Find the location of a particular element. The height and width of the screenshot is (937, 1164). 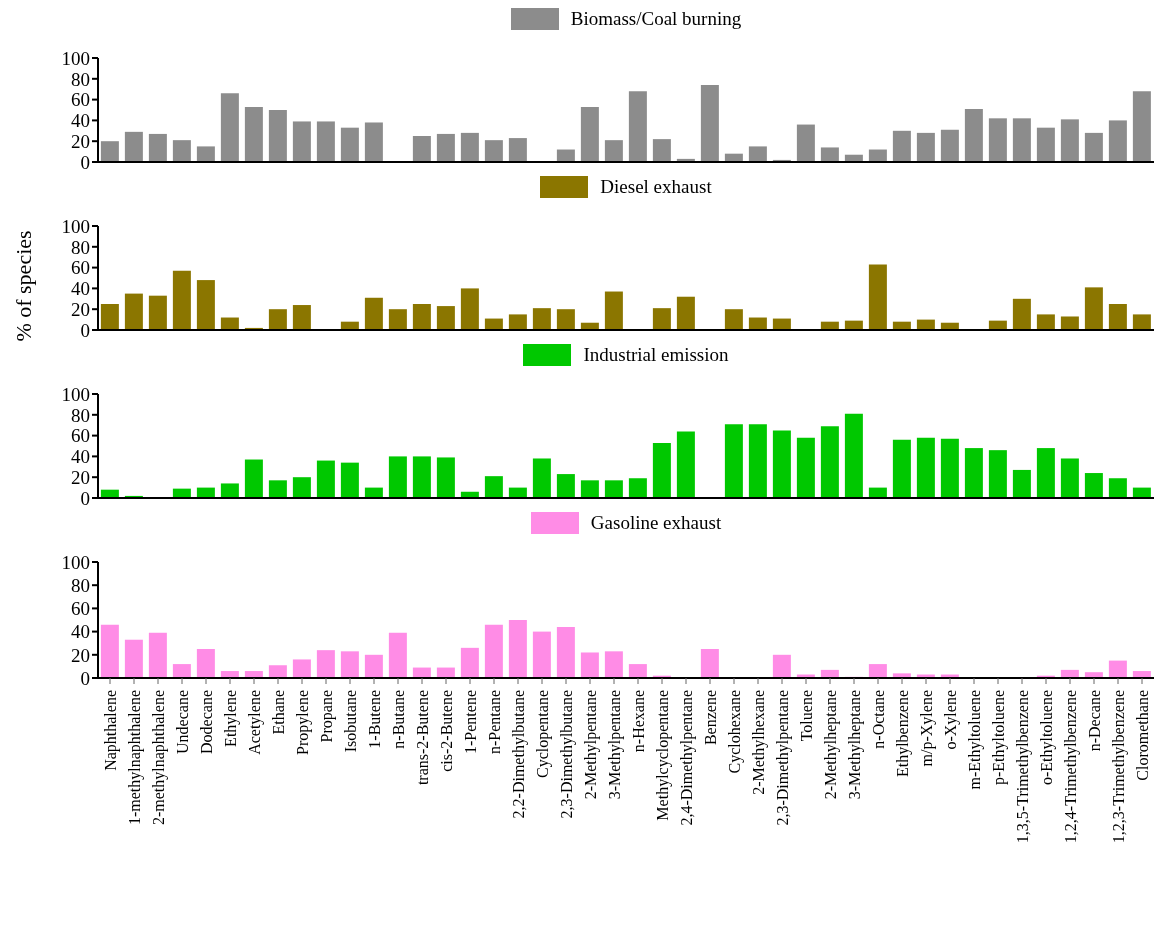

x-tick-label: Naphthalene is located at coordinates (110, 730).